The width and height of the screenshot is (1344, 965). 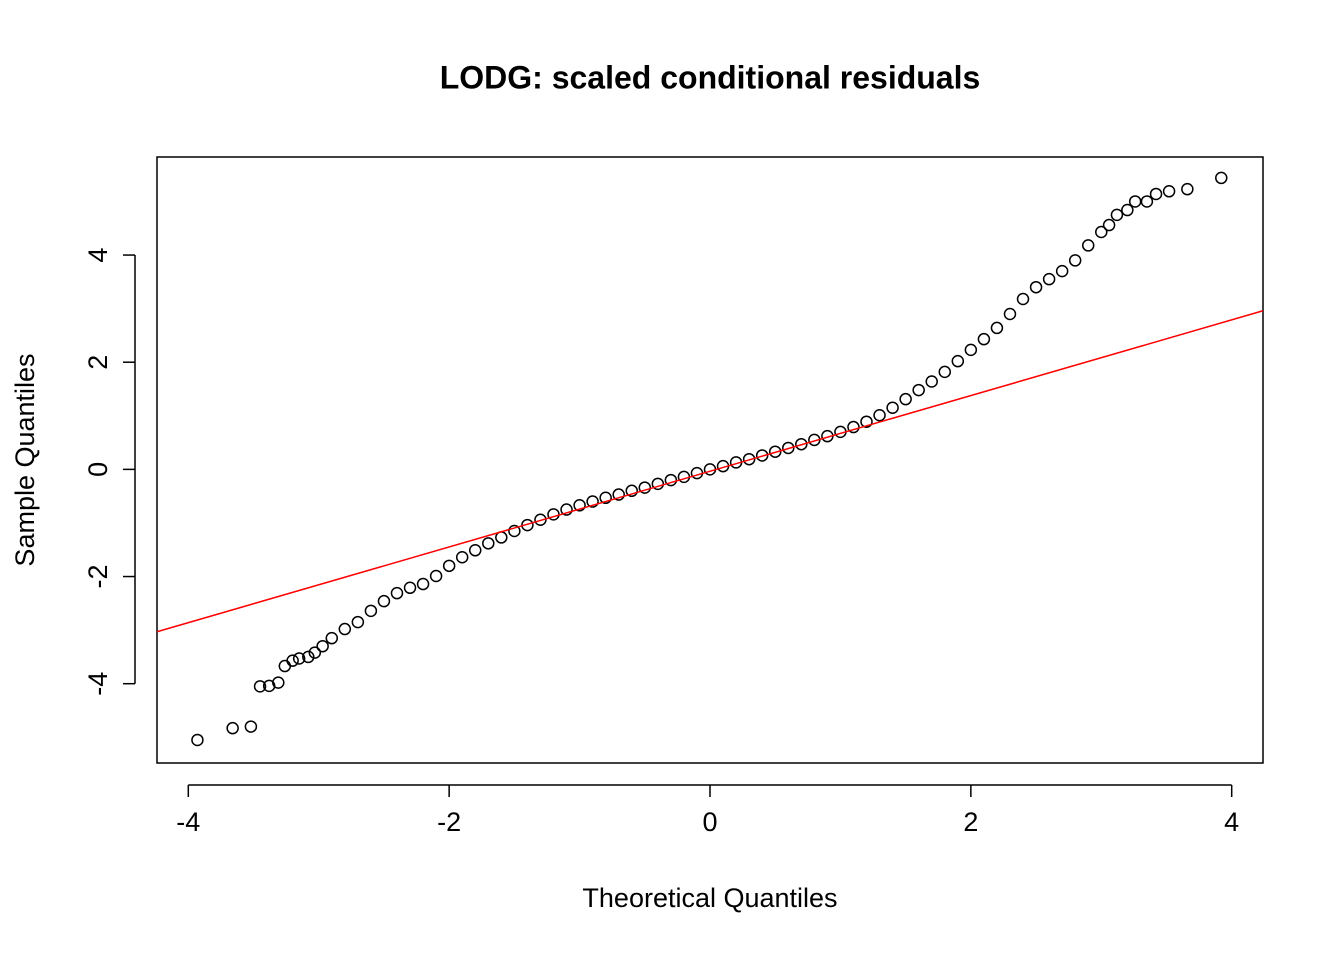 What do you see at coordinates (449, 822) in the screenshot?
I see `x-tick-label: -2` at bounding box center [449, 822].